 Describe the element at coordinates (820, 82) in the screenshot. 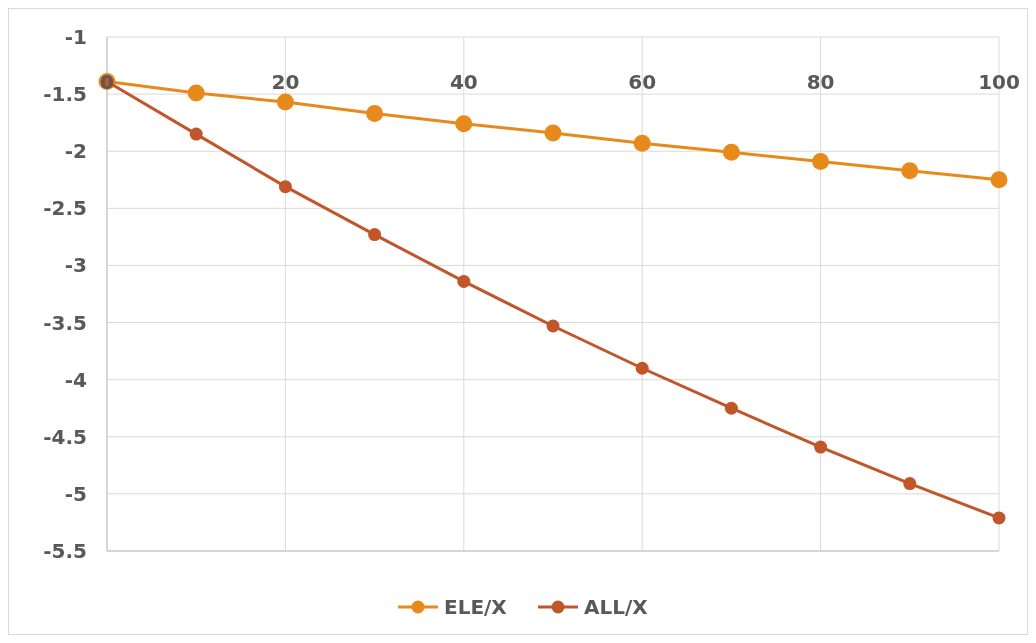

I see `x-tick-label: 80` at that location.